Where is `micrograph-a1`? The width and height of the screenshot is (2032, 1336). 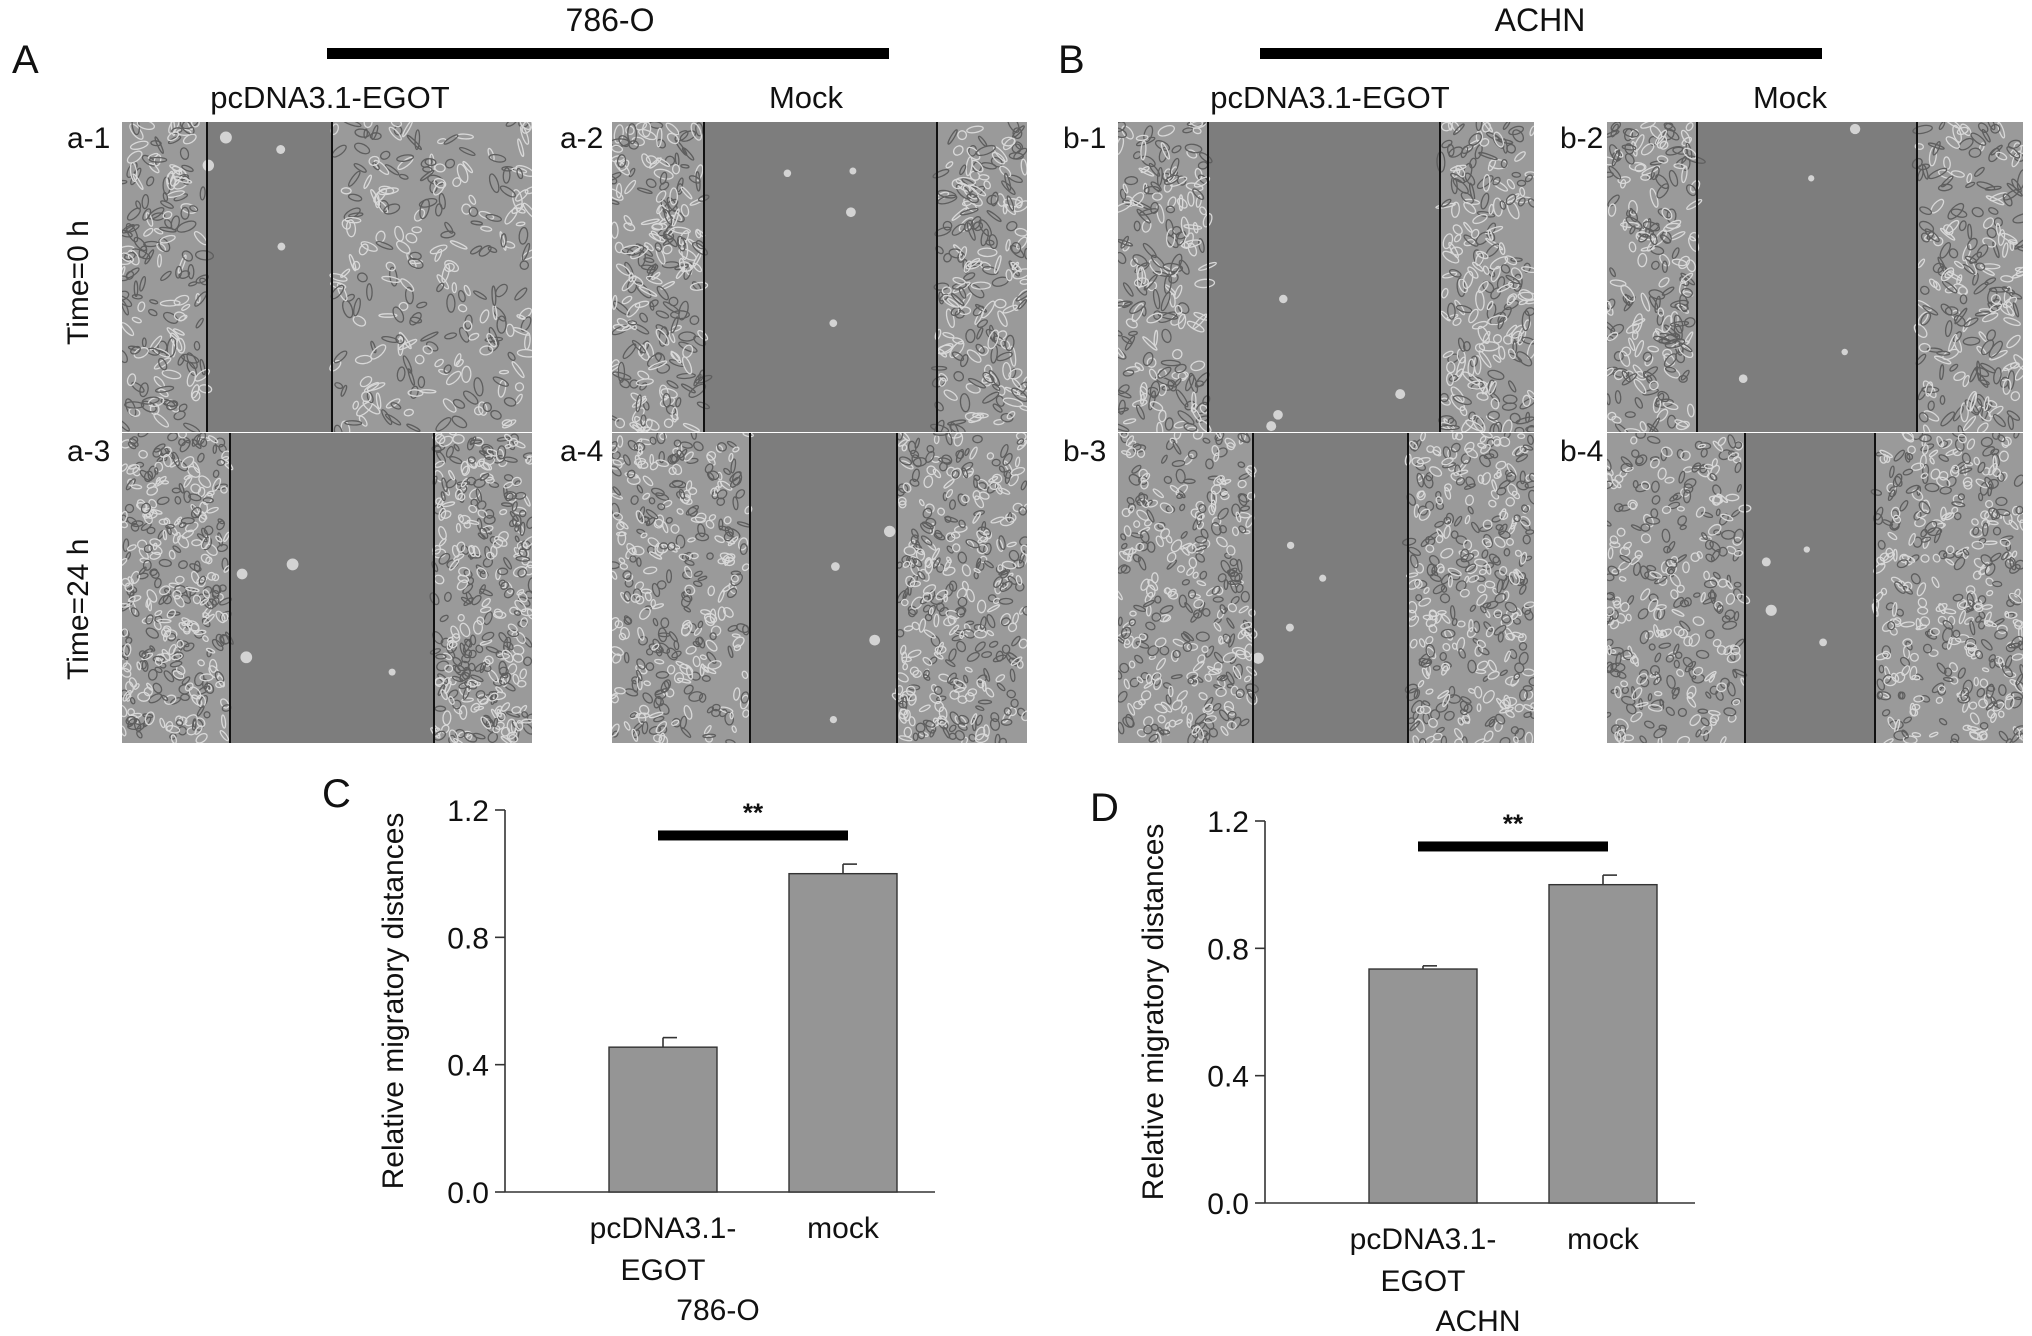 micrograph-a1 is located at coordinates (327, 277).